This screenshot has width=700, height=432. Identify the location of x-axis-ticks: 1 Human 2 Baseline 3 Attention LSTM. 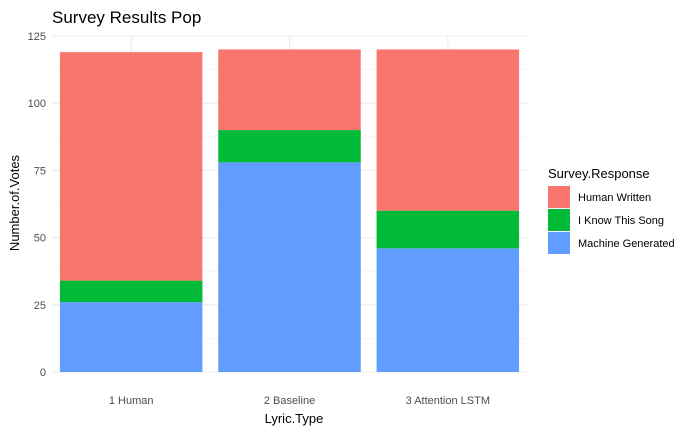
(299, 401).